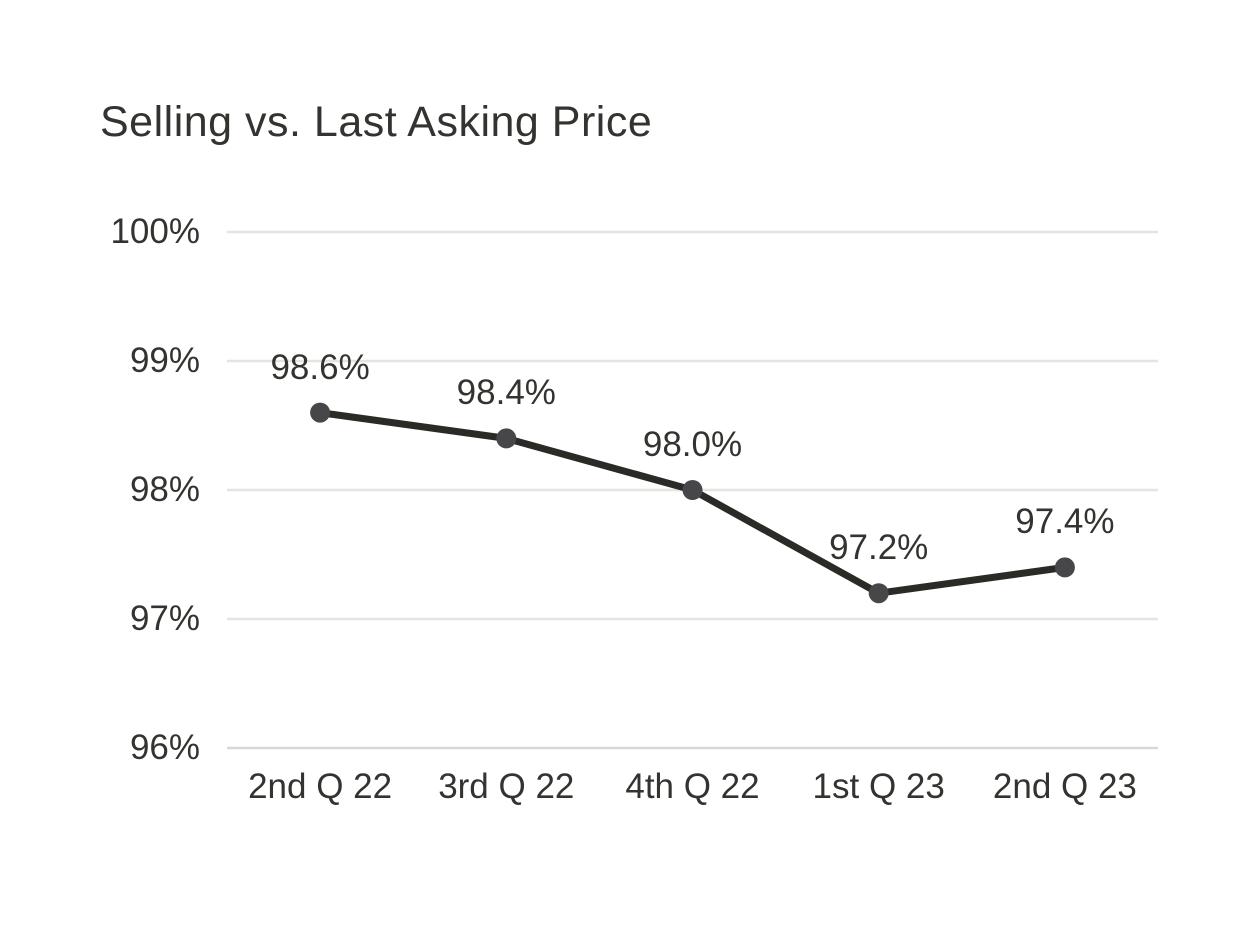 This screenshot has width=1260, height=940. I want to click on data-point-label: 98.6%, so click(320, 367).